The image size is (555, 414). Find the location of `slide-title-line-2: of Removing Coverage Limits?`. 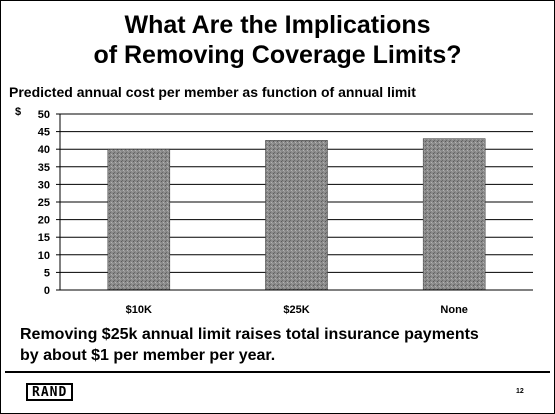

slide-title-line-2: of Removing Coverage Limits? is located at coordinates (277, 55).